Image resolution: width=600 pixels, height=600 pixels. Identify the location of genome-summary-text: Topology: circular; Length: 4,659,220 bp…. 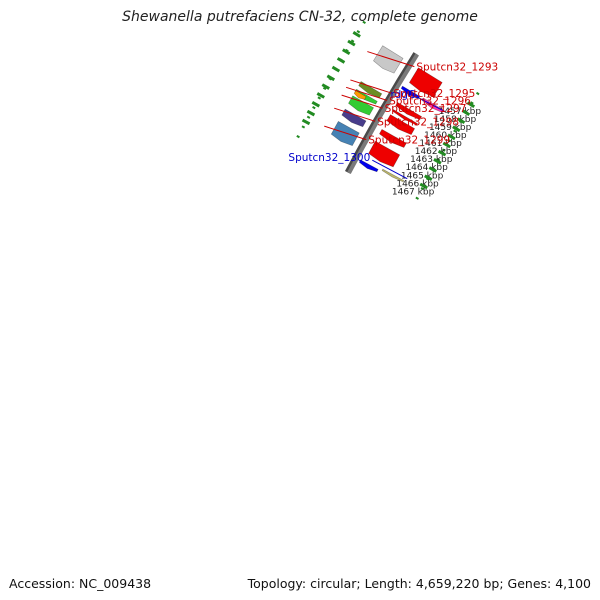
(419, 583).